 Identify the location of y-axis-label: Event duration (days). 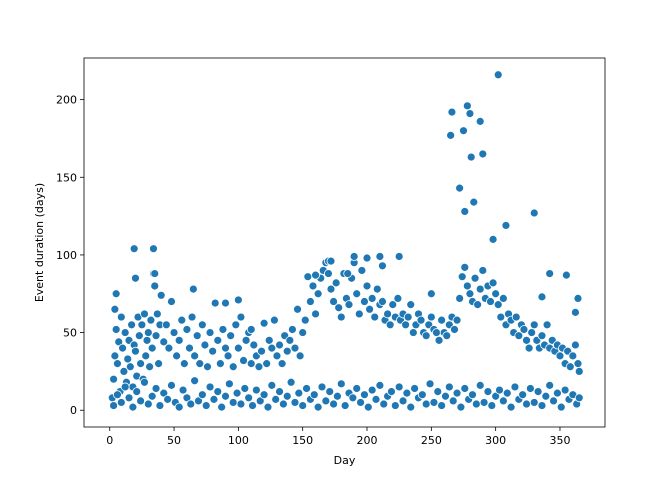
(39, 242).